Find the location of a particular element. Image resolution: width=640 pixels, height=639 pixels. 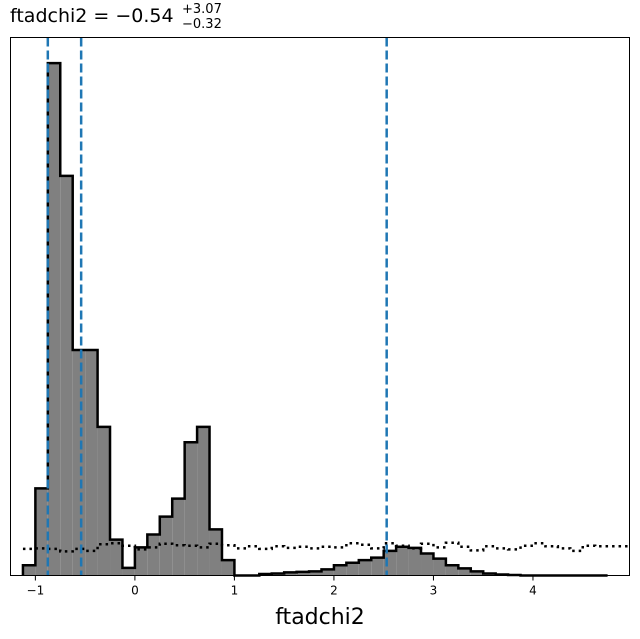

x-tick-label: 3 is located at coordinates (434, 591).